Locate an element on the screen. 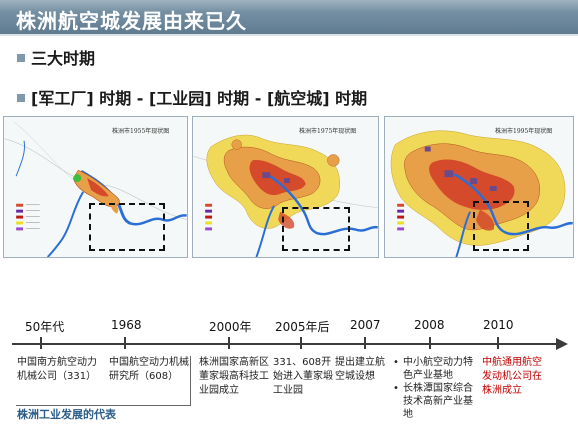  timeline-axis is located at coordinates (286, 344).